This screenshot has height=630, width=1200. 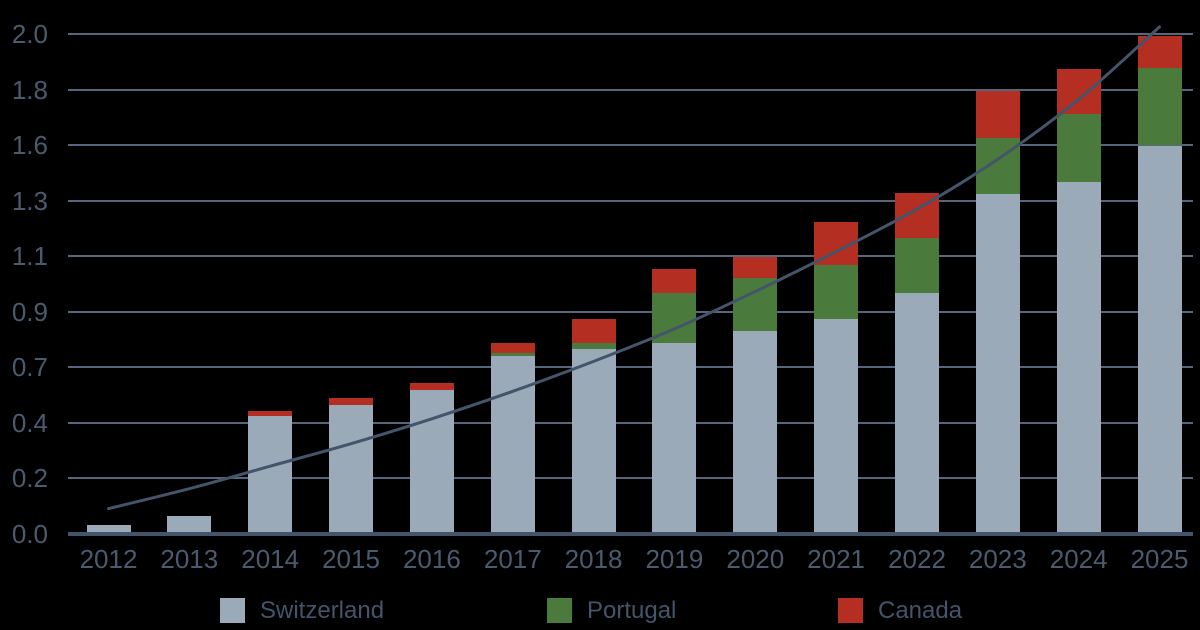 I want to click on bar-segment-2025-switzerland, so click(x=1159, y=338).